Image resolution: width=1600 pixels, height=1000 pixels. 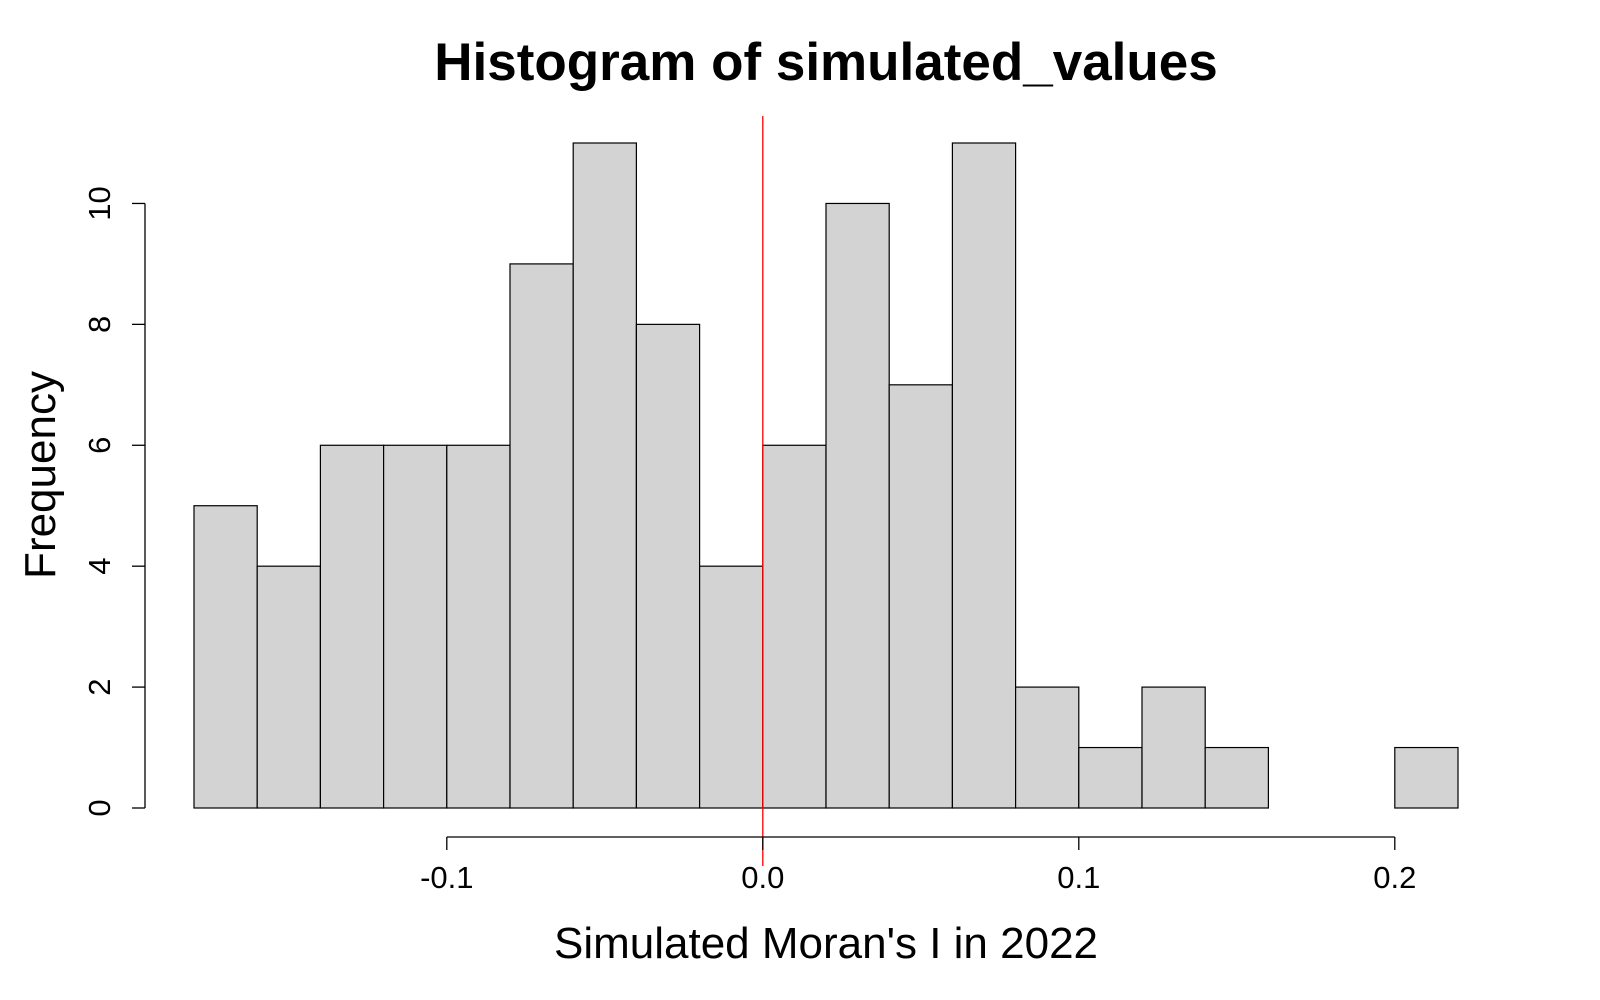 What do you see at coordinates (825, 62) in the screenshot?
I see `chart-title: Histogram of simulated_values` at bounding box center [825, 62].